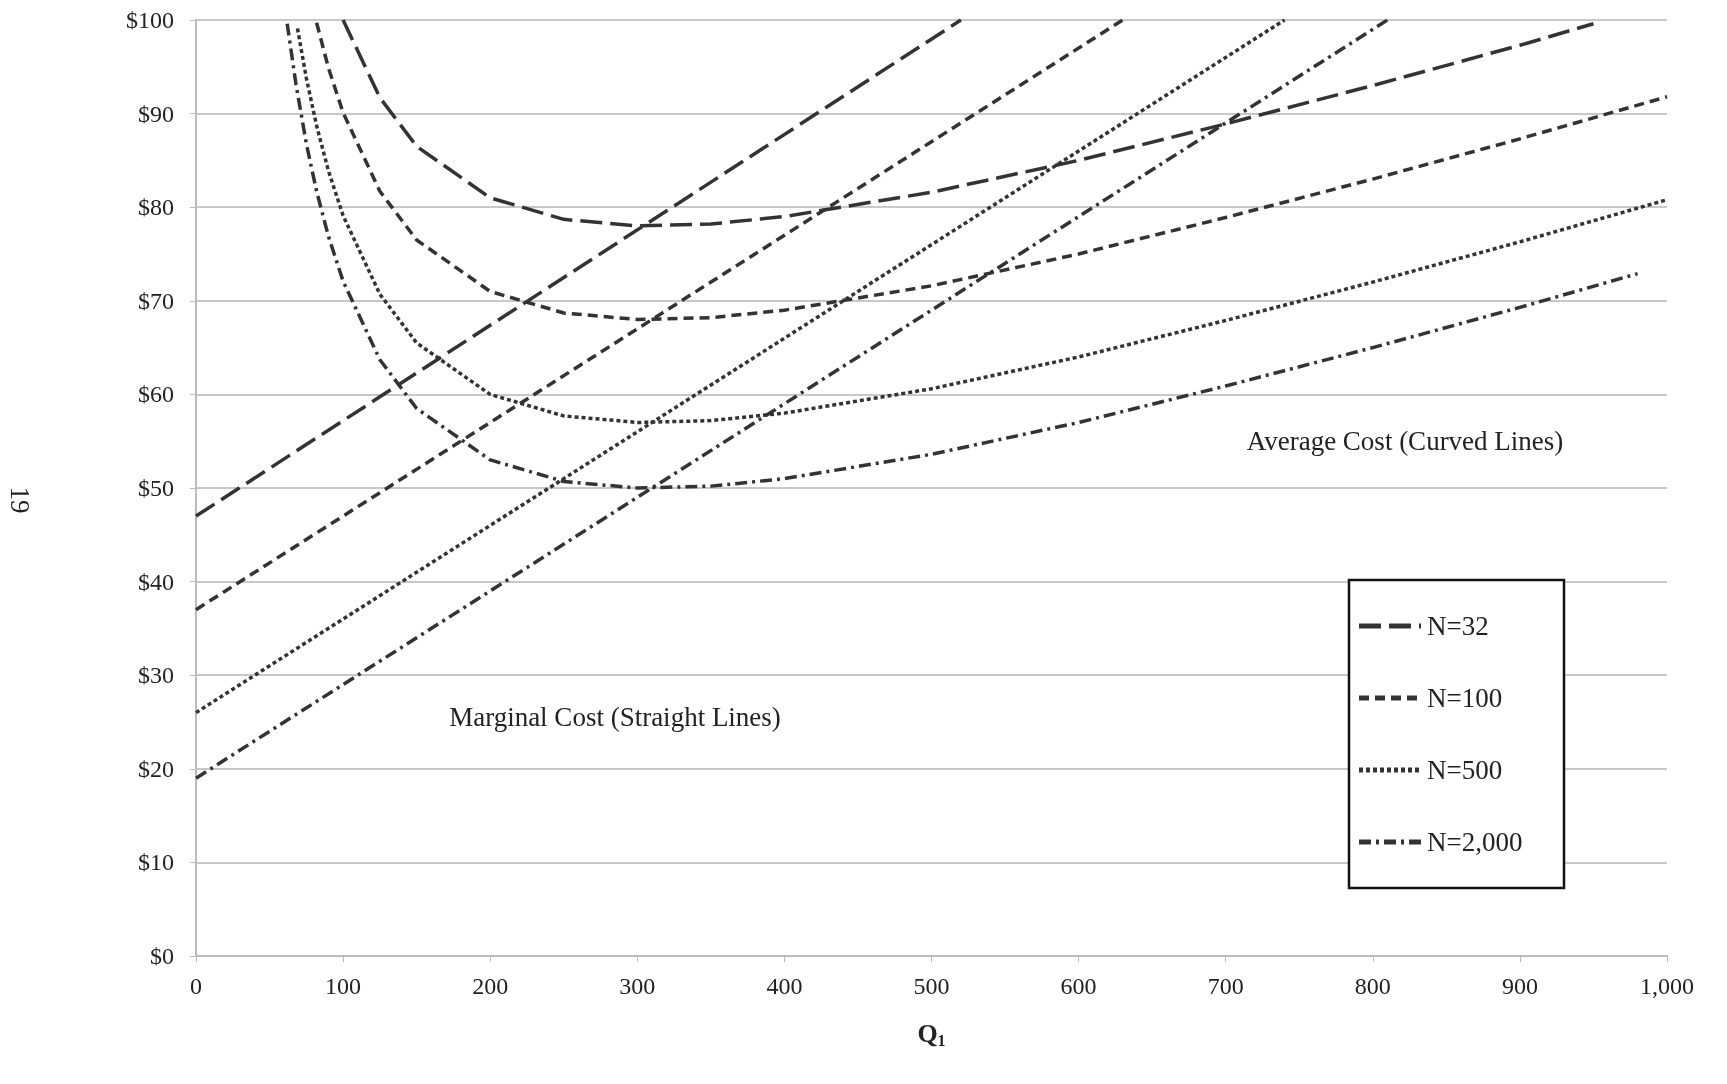 This screenshot has height=1084, width=1727. Describe the element at coordinates (156, 394) in the screenshot. I see `y-tick-label: $60` at that location.